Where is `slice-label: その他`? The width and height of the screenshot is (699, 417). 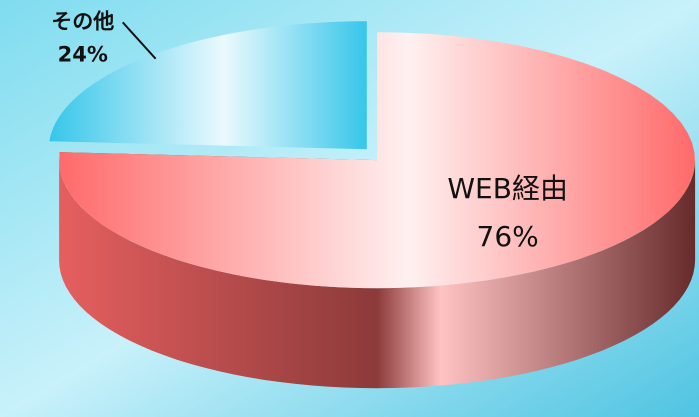
slice-label: その他 is located at coordinates (82, 21).